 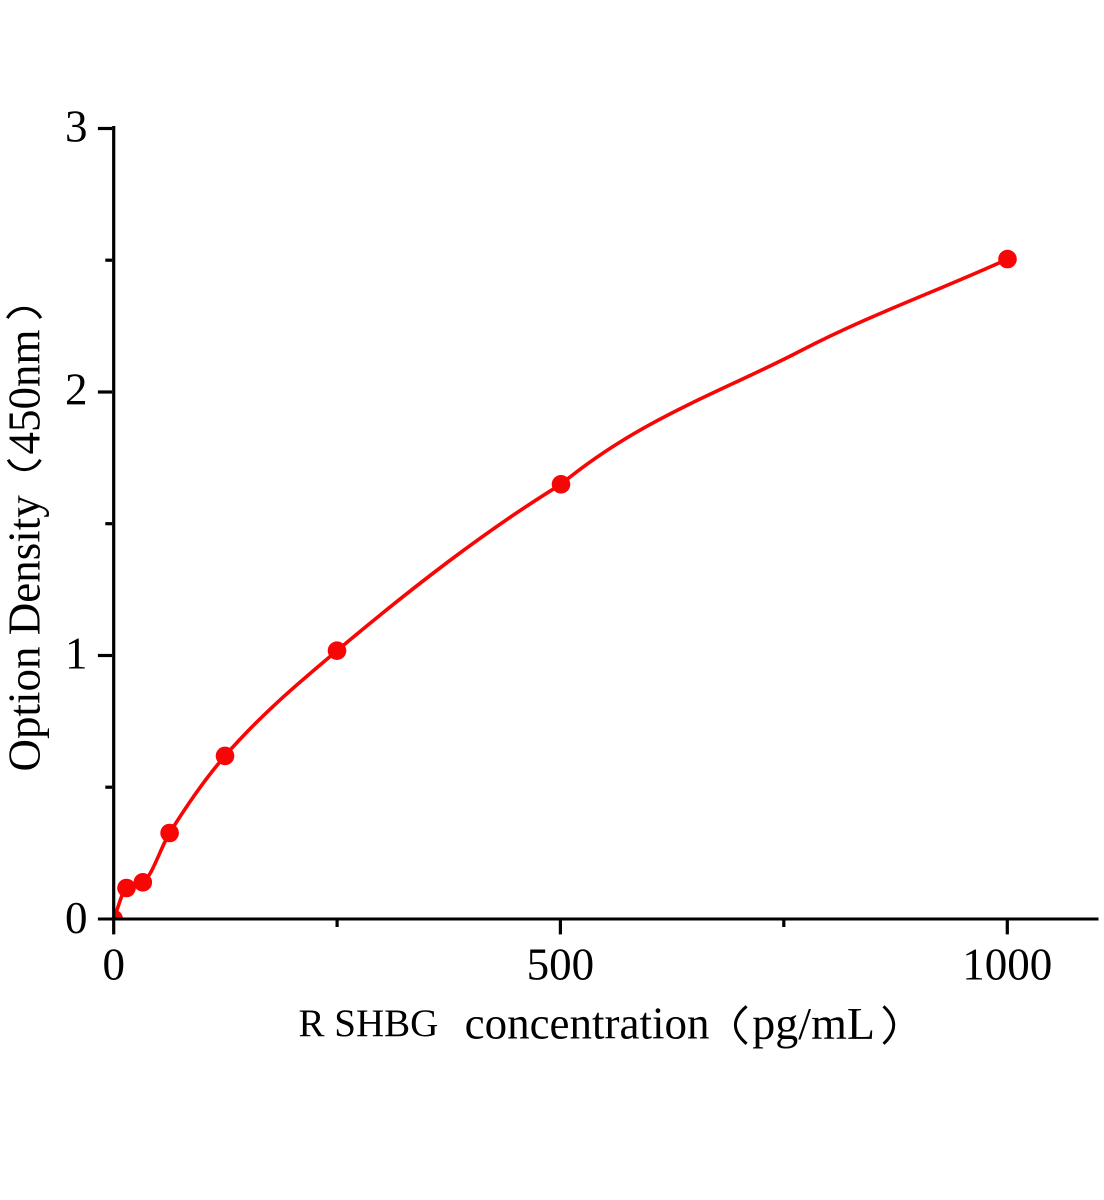 I want to click on svg-text: R SHBG, so click(x=369, y=1023).